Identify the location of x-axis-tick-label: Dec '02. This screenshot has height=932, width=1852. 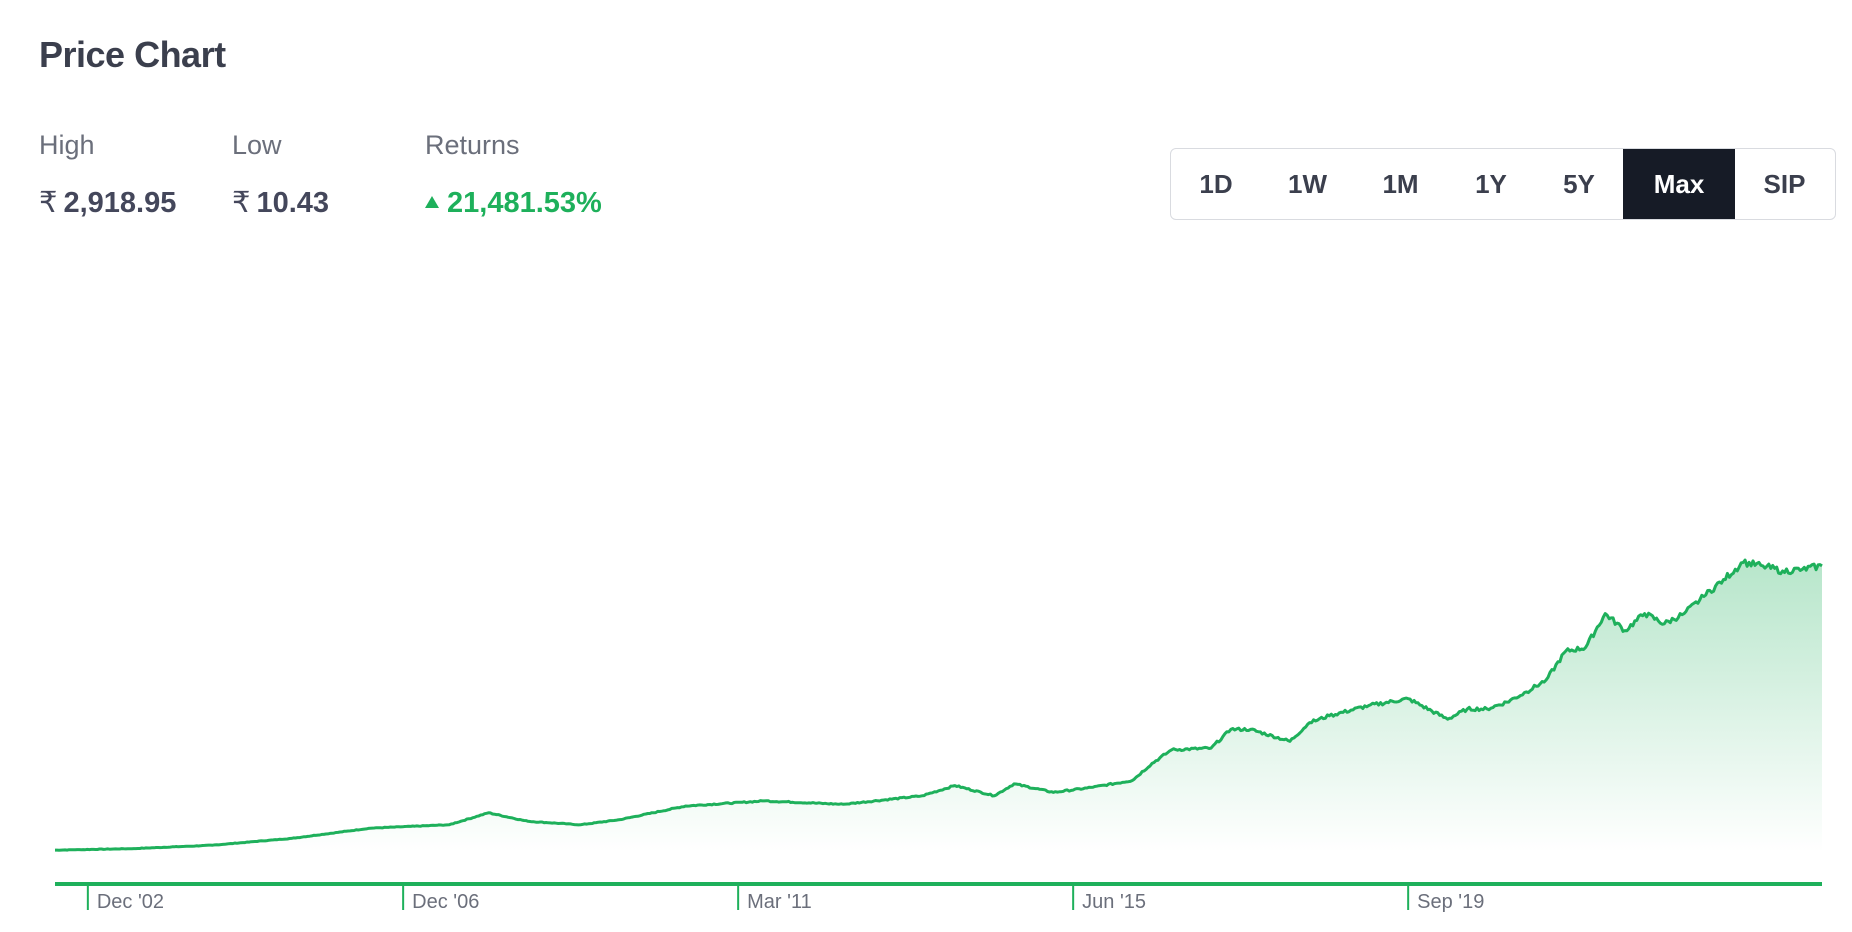
(130, 902).